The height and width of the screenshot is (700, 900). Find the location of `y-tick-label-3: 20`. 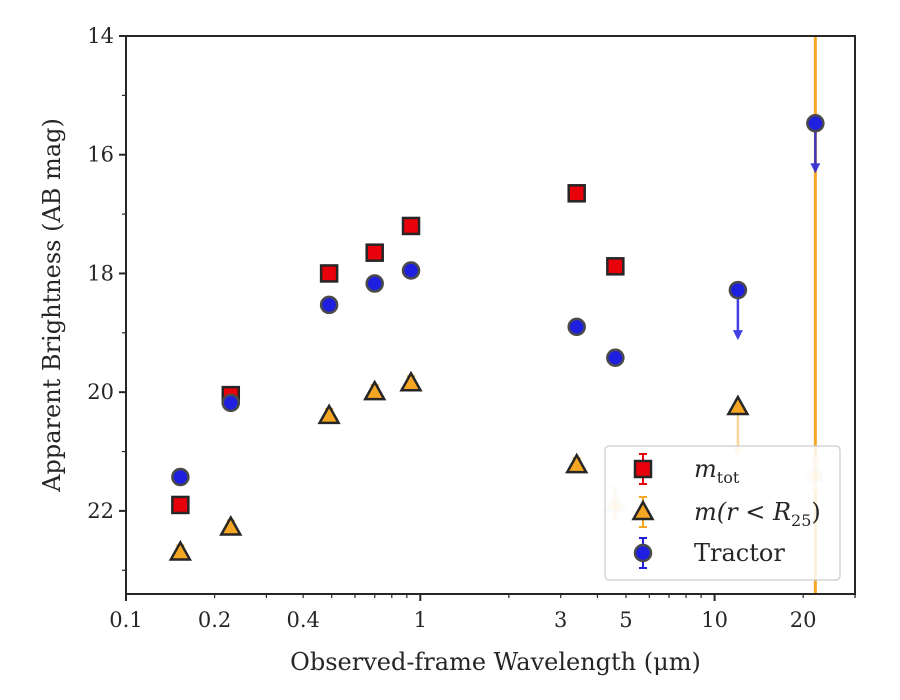

y-tick-label-3: 20 is located at coordinates (100, 392).